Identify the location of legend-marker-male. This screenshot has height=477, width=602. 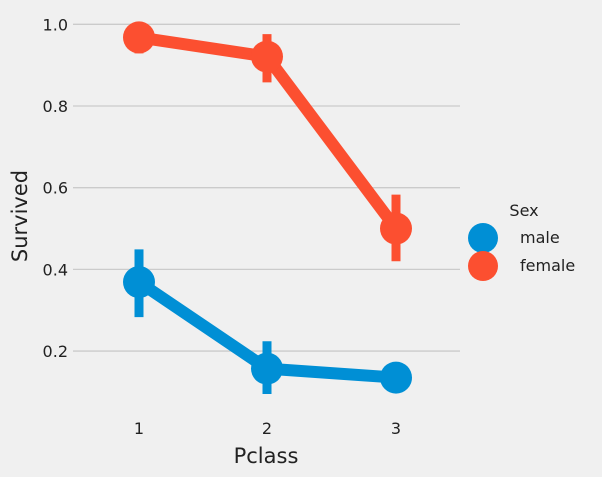
(483, 238).